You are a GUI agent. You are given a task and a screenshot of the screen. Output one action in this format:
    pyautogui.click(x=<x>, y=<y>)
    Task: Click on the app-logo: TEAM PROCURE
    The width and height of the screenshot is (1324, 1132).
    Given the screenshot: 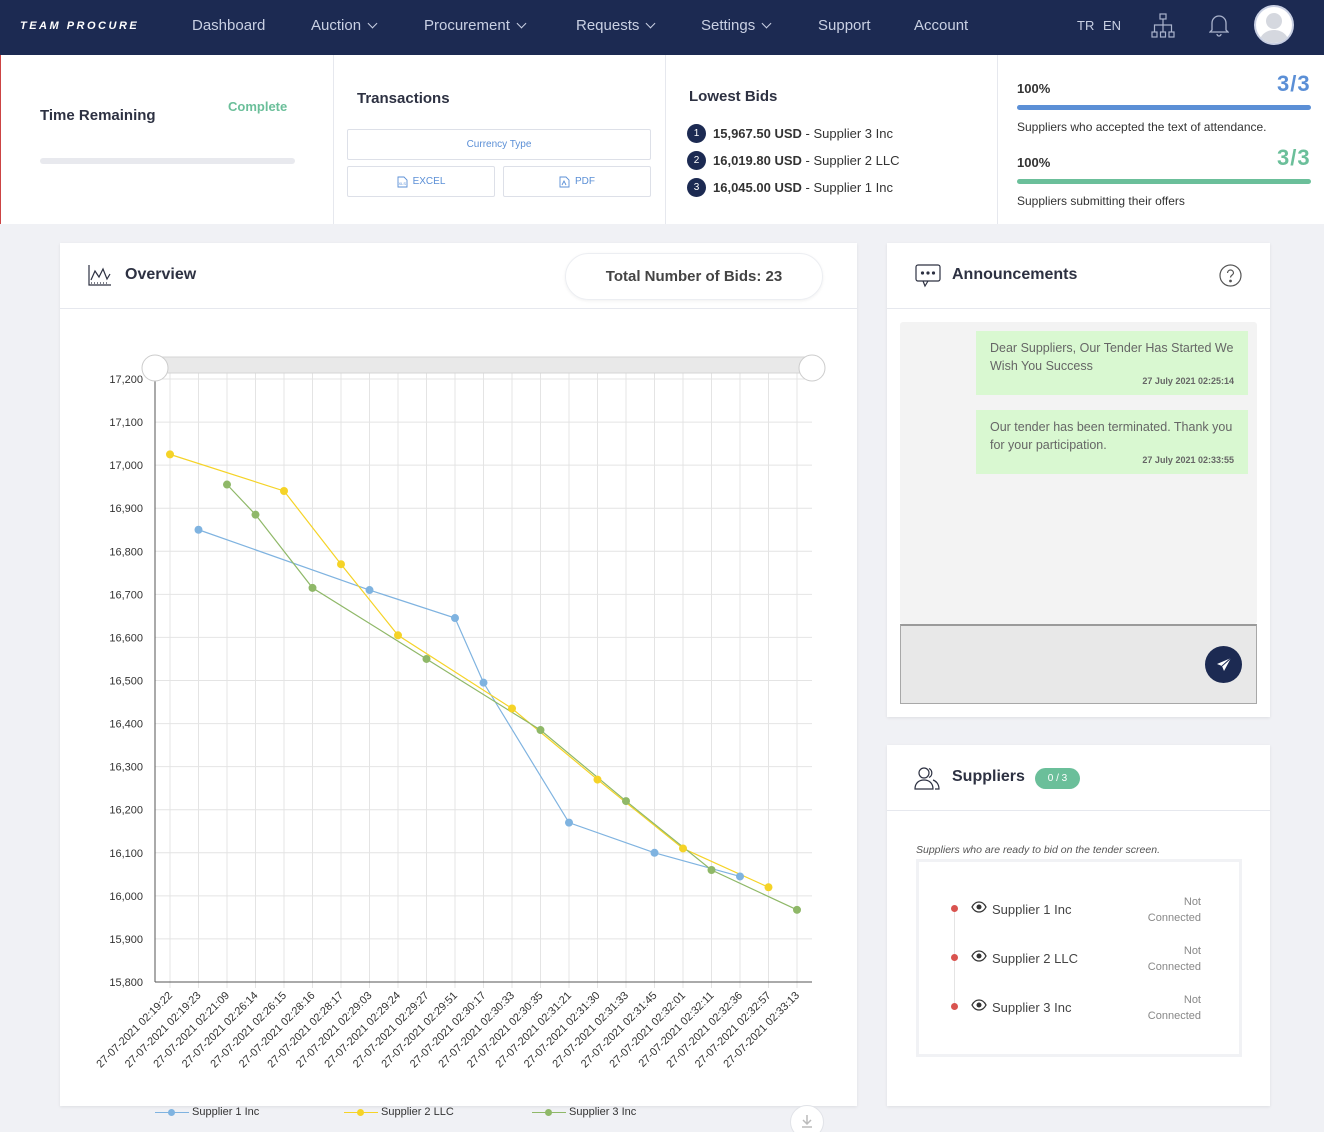 What is the action you would take?
    pyautogui.click(x=80, y=26)
    